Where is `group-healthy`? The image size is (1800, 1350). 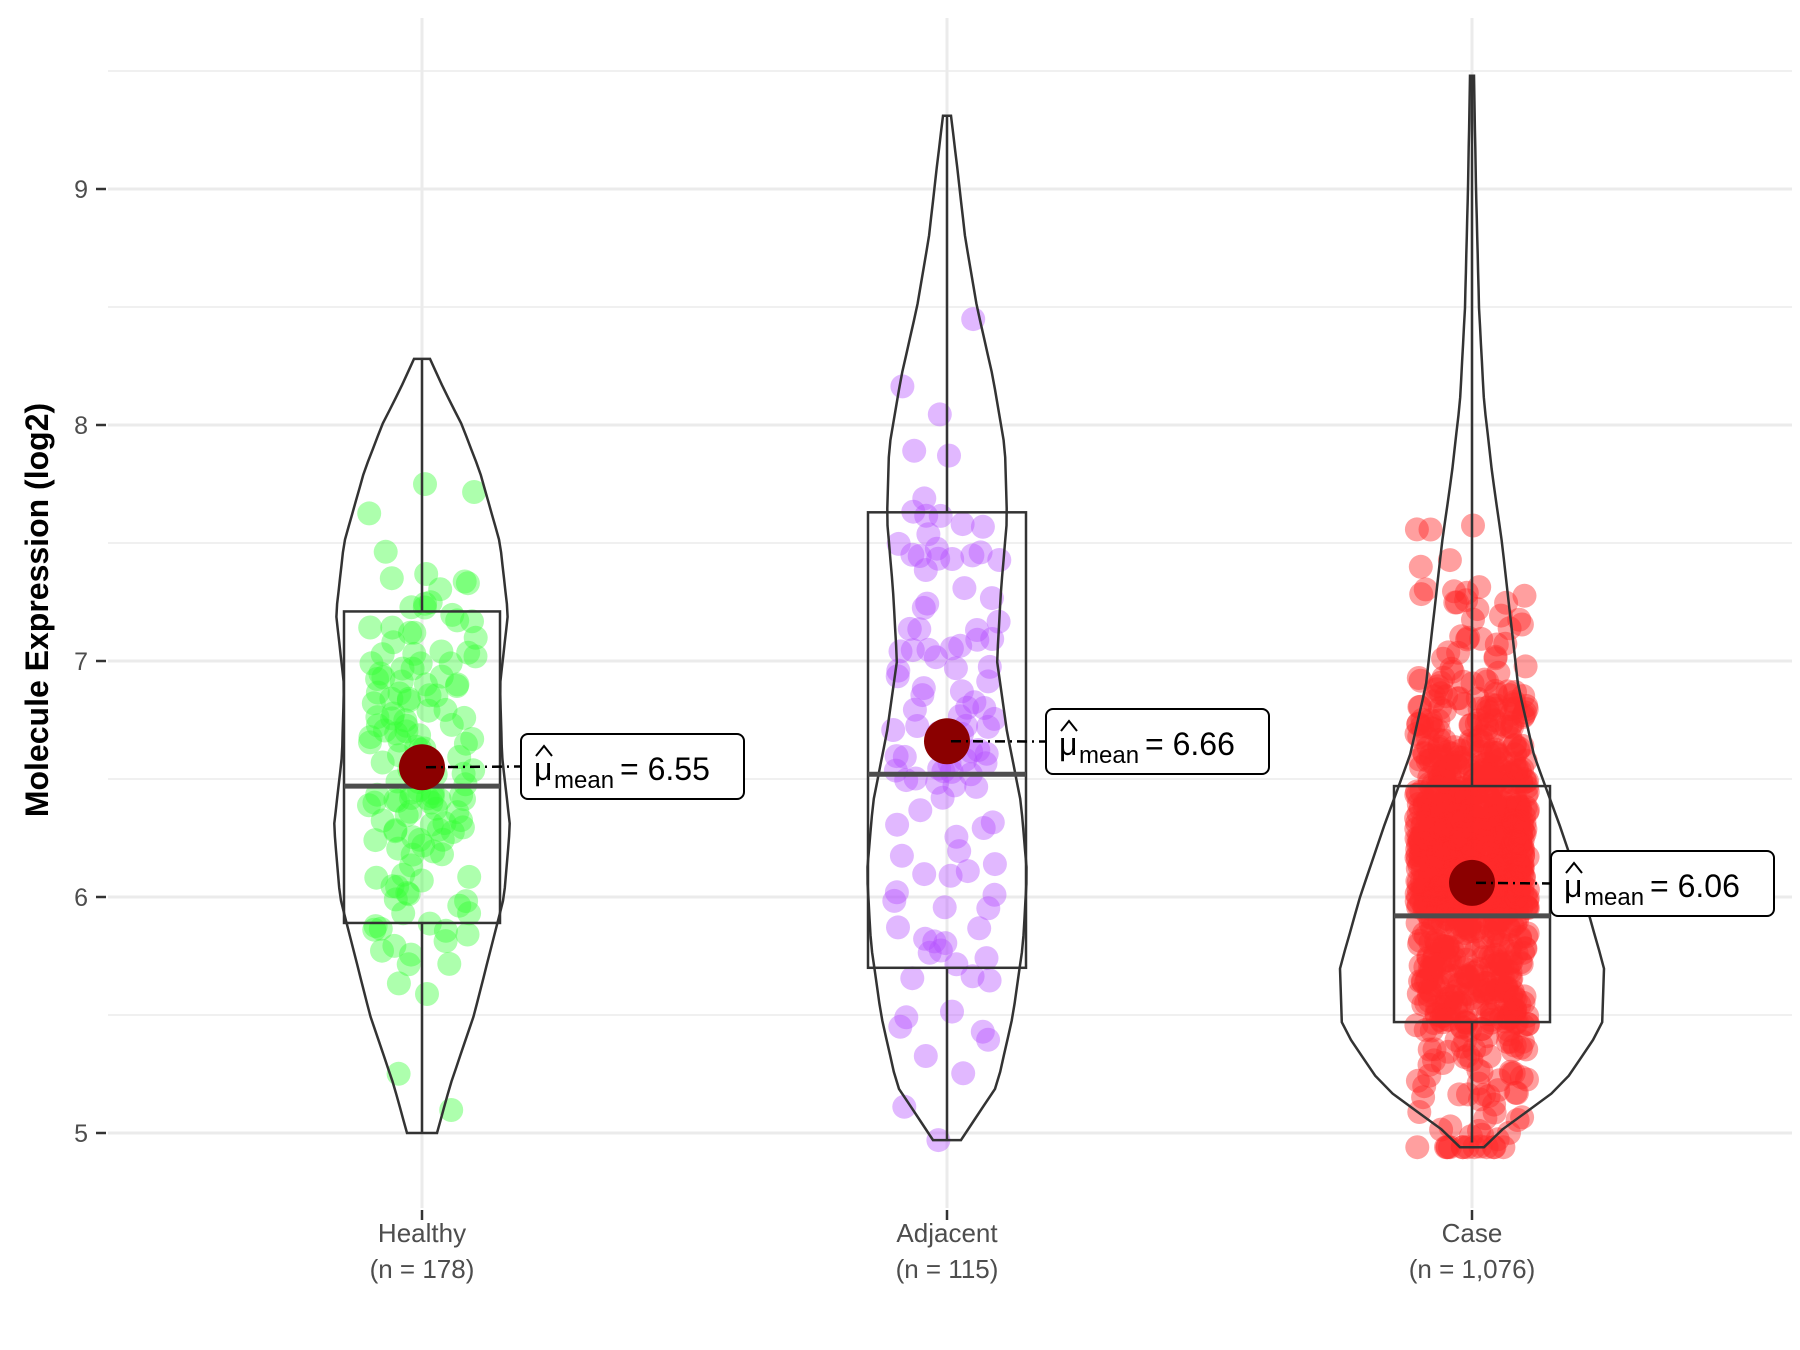
group-healthy is located at coordinates (422, 746).